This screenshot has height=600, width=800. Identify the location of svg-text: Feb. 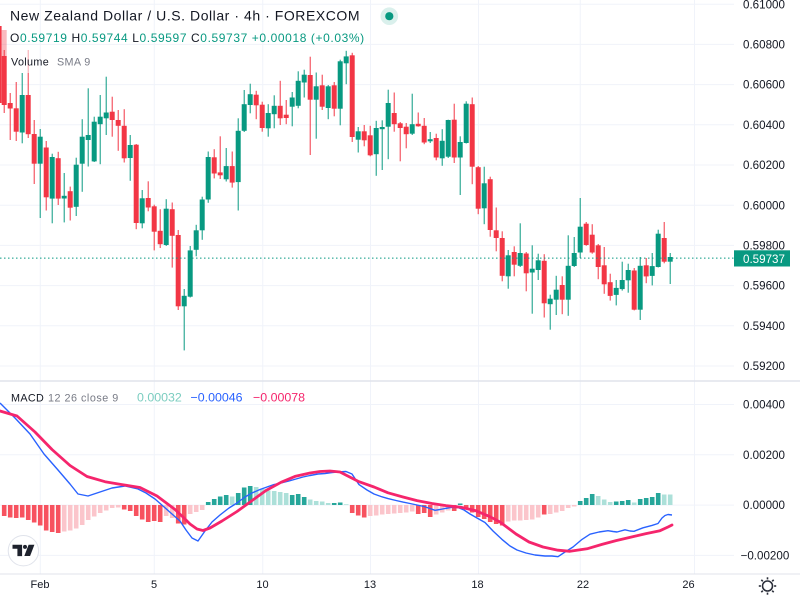
(40, 585).